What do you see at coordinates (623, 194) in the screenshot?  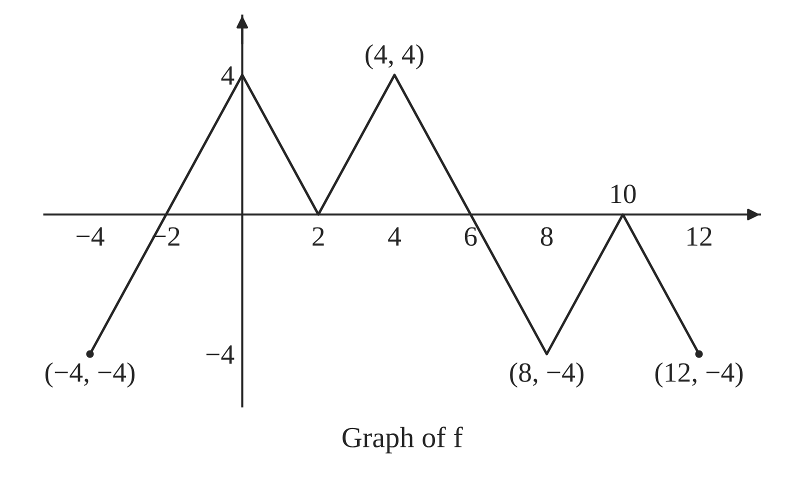 I see `annotation: 10` at bounding box center [623, 194].